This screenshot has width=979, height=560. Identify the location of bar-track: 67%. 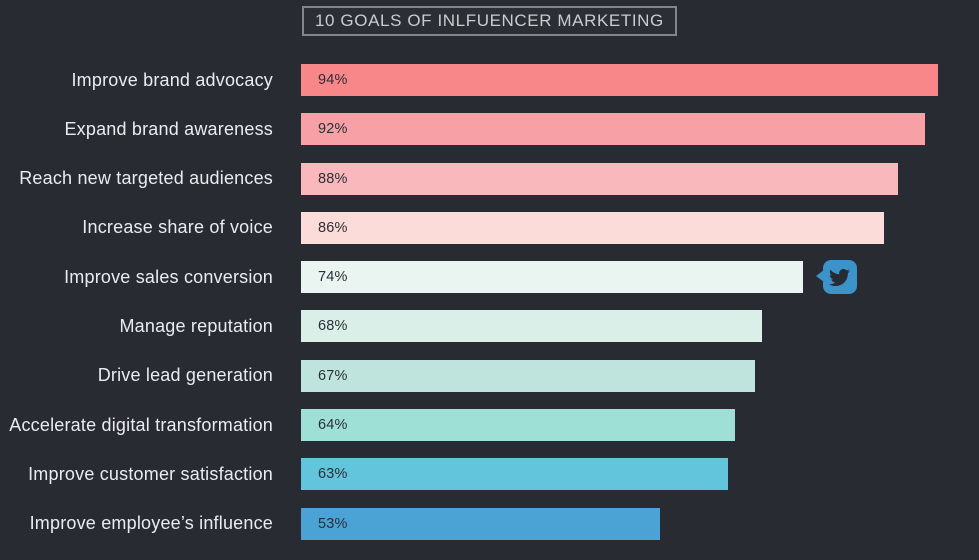
(640, 375).